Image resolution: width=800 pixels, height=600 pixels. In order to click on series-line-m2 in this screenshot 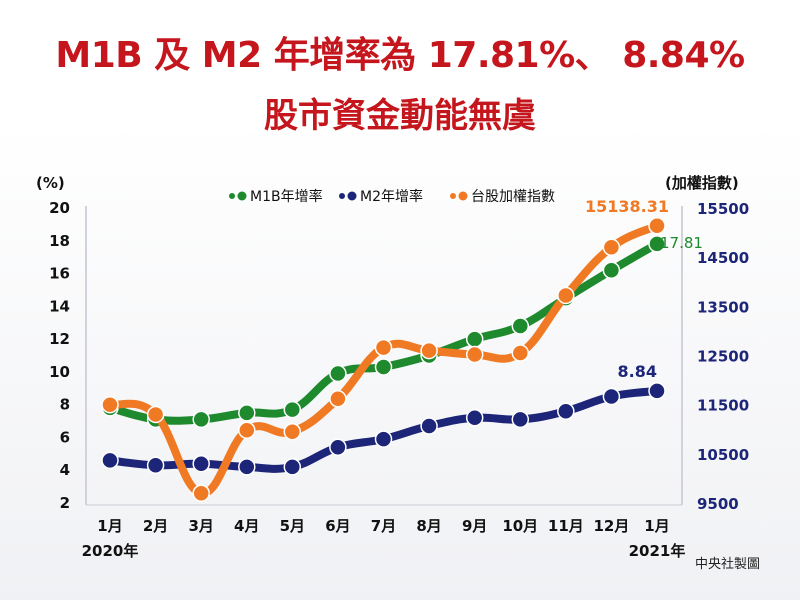, I will do `click(383, 429)`.